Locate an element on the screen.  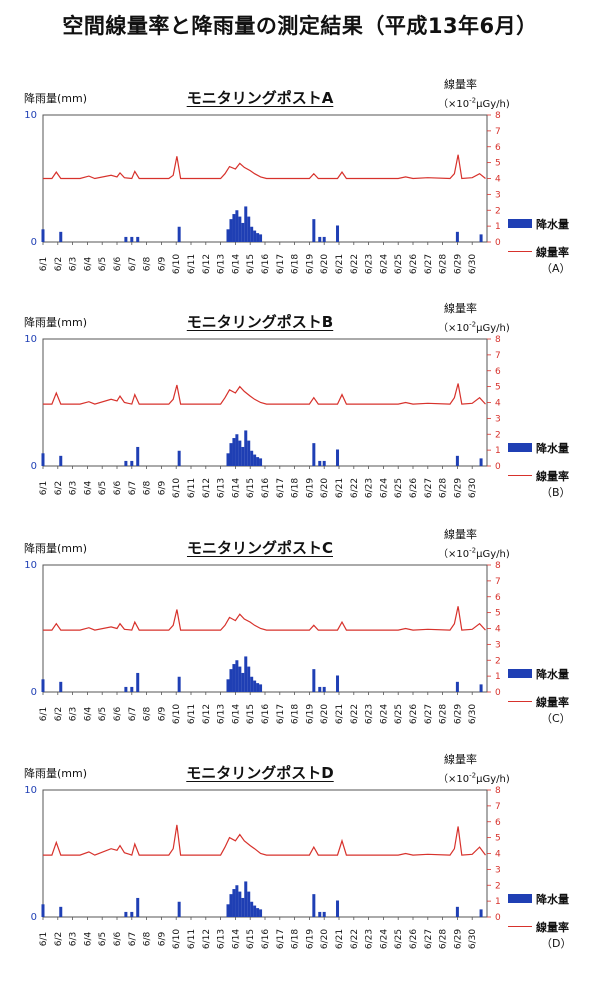
y-tick-label: 10 is located at coordinates (30, 565).